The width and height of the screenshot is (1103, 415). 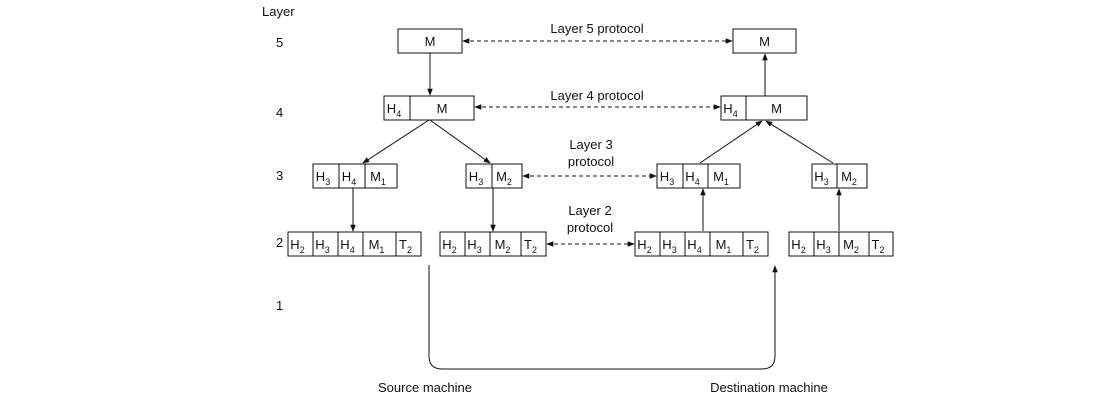 I want to click on destination-layer2-packet-2: H2 H3 M2 T2, so click(x=841, y=244).